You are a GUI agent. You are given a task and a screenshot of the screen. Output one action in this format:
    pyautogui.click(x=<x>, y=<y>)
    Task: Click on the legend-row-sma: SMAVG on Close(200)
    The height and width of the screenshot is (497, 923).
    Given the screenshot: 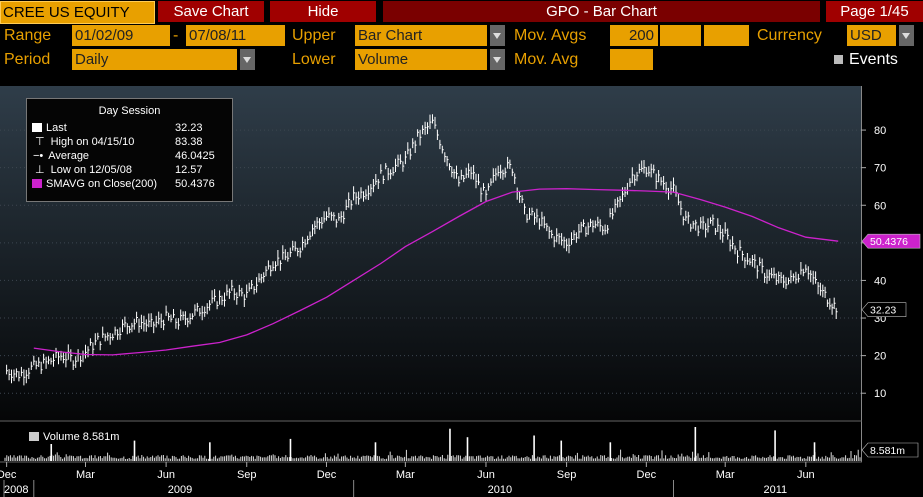 What is the action you would take?
    pyautogui.click(x=94, y=184)
    